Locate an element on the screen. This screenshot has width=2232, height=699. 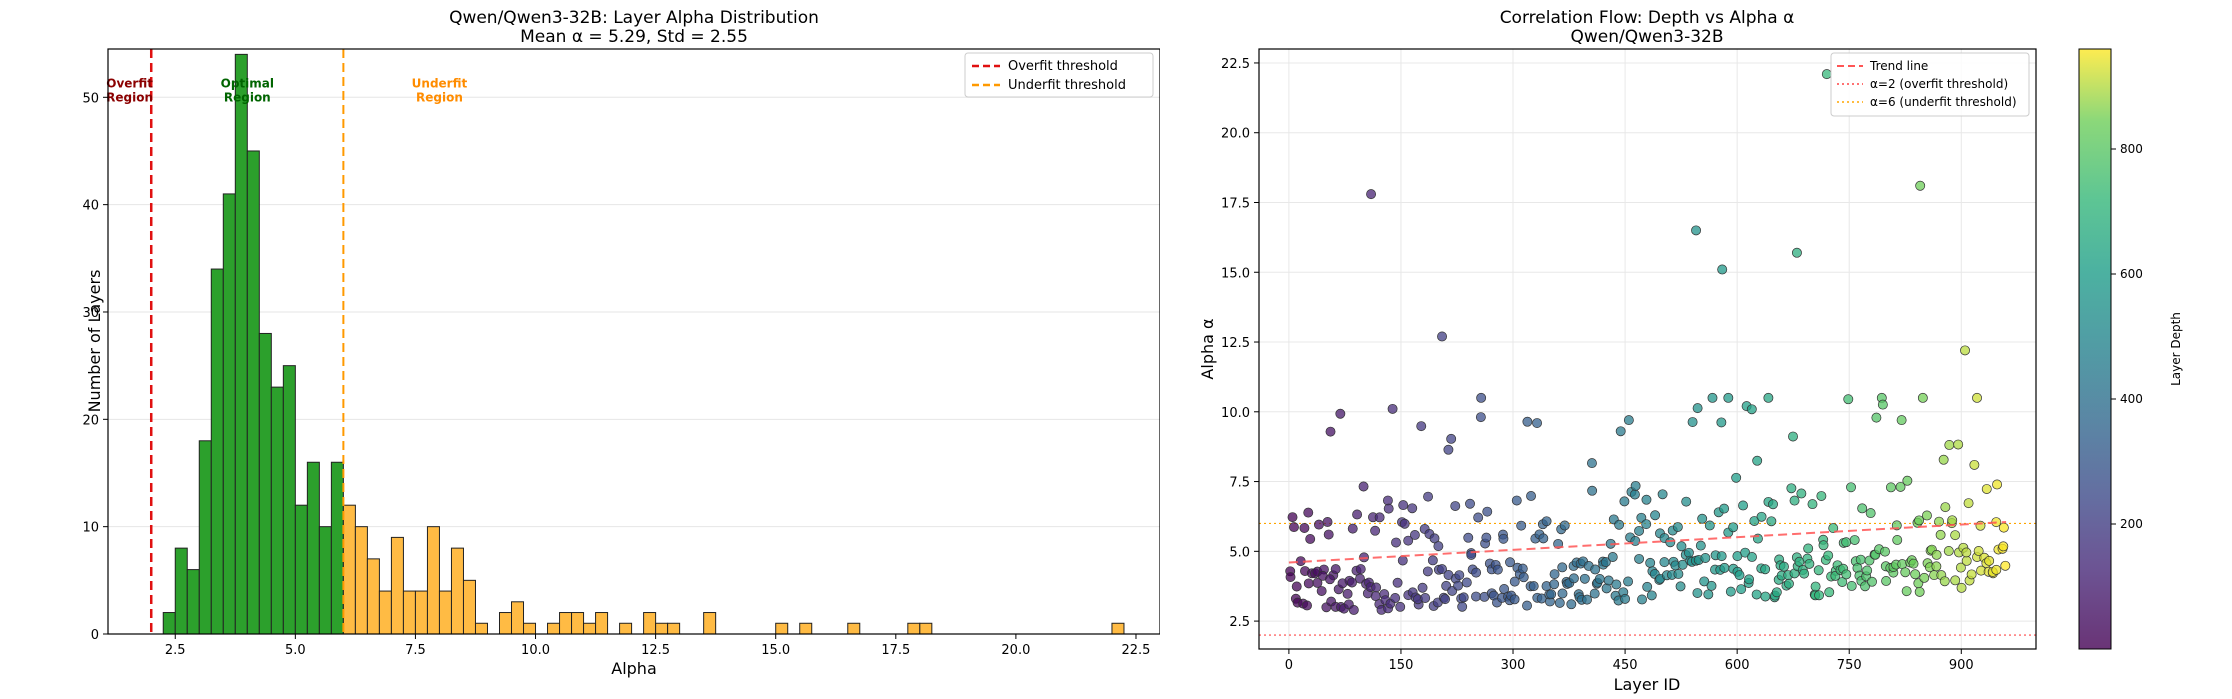
scatter-xtick-label-2: 300 is located at coordinates (1513, 665).